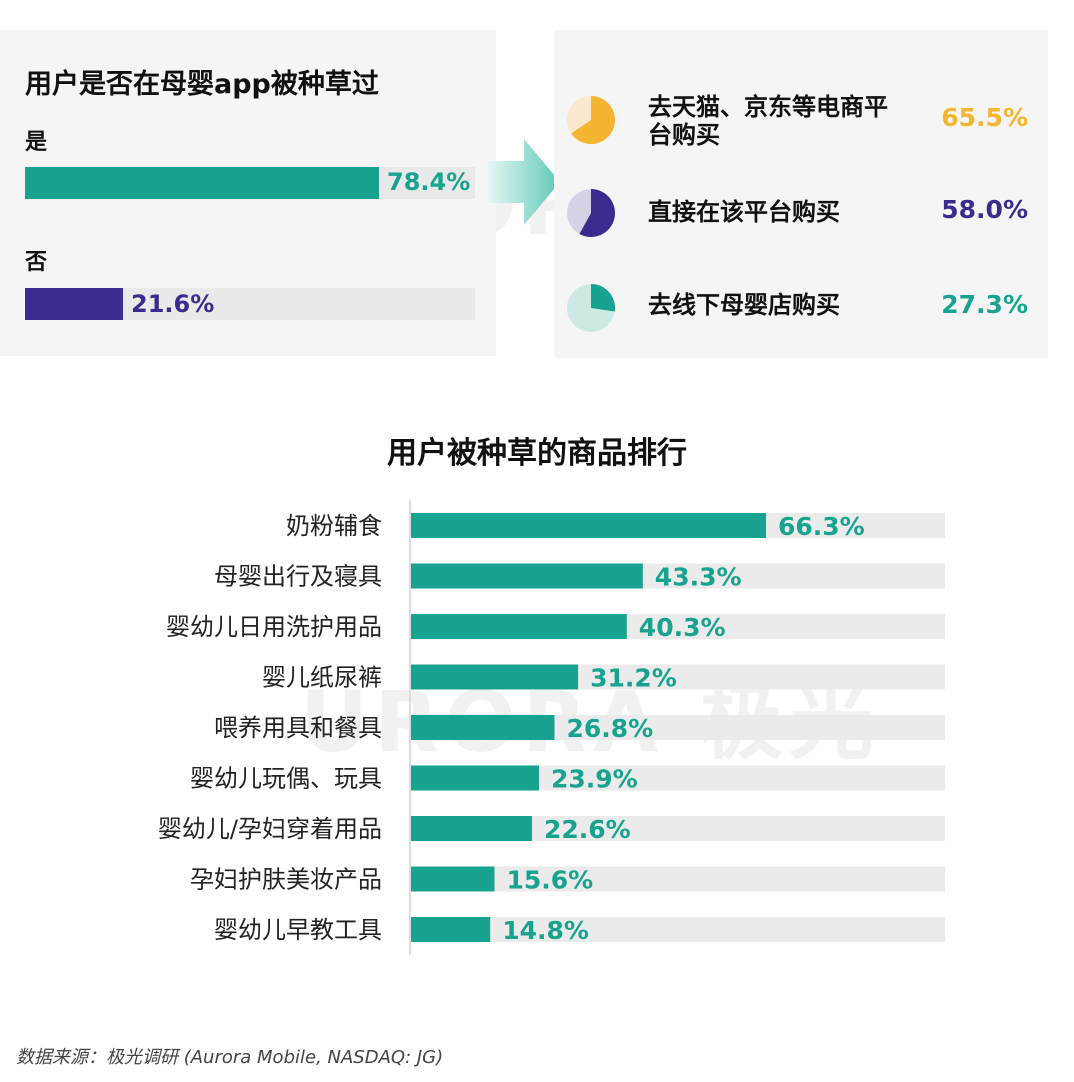 This screenshot has width=1074, height=1082. What do you see at coordinates (545, 930) in the screenshot?
I see `rank-value-label: 14.8%` at bounding box center [545, 930].